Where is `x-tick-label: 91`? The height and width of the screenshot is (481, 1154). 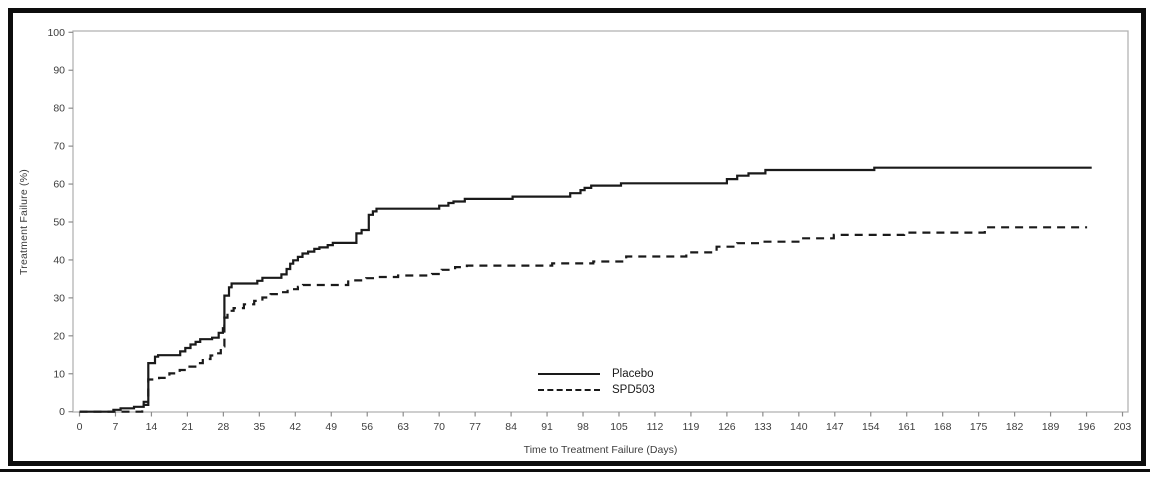 x-tick-label: 91 is located at coordinates (547, 427).